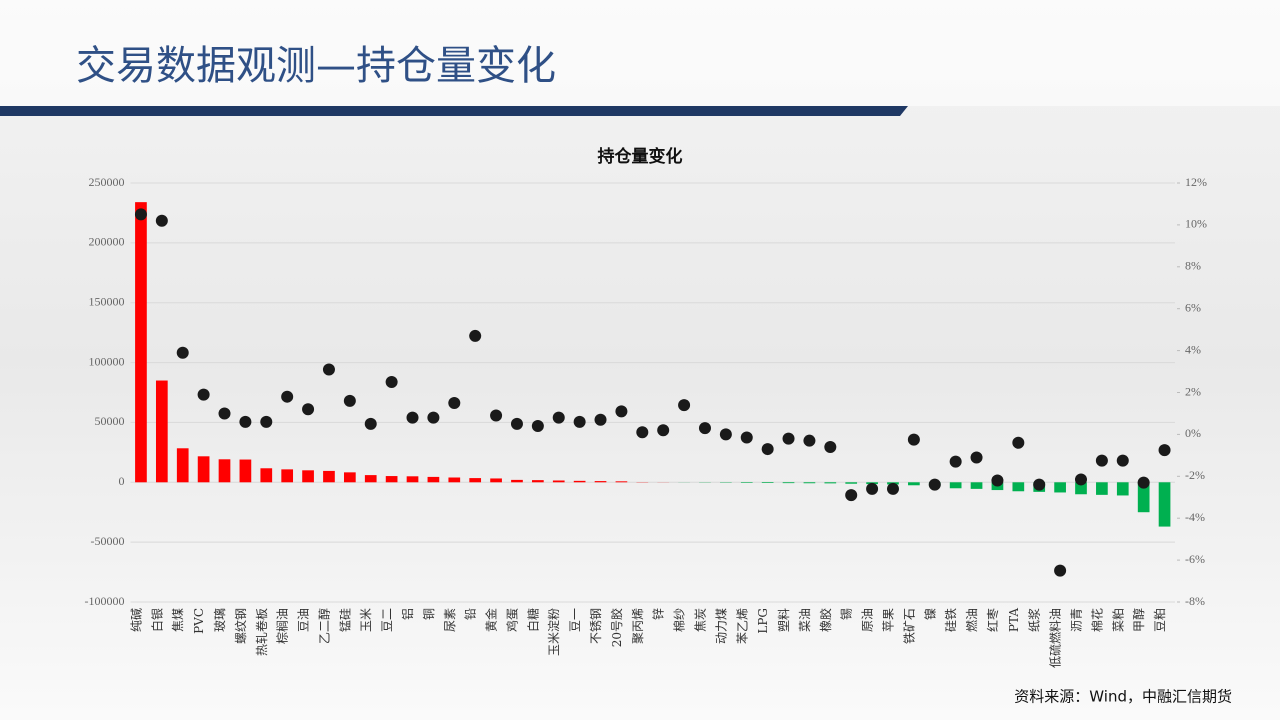 The image size is (1280, 720). I want to click on y-tick-label: 100000, so click(107, 361).